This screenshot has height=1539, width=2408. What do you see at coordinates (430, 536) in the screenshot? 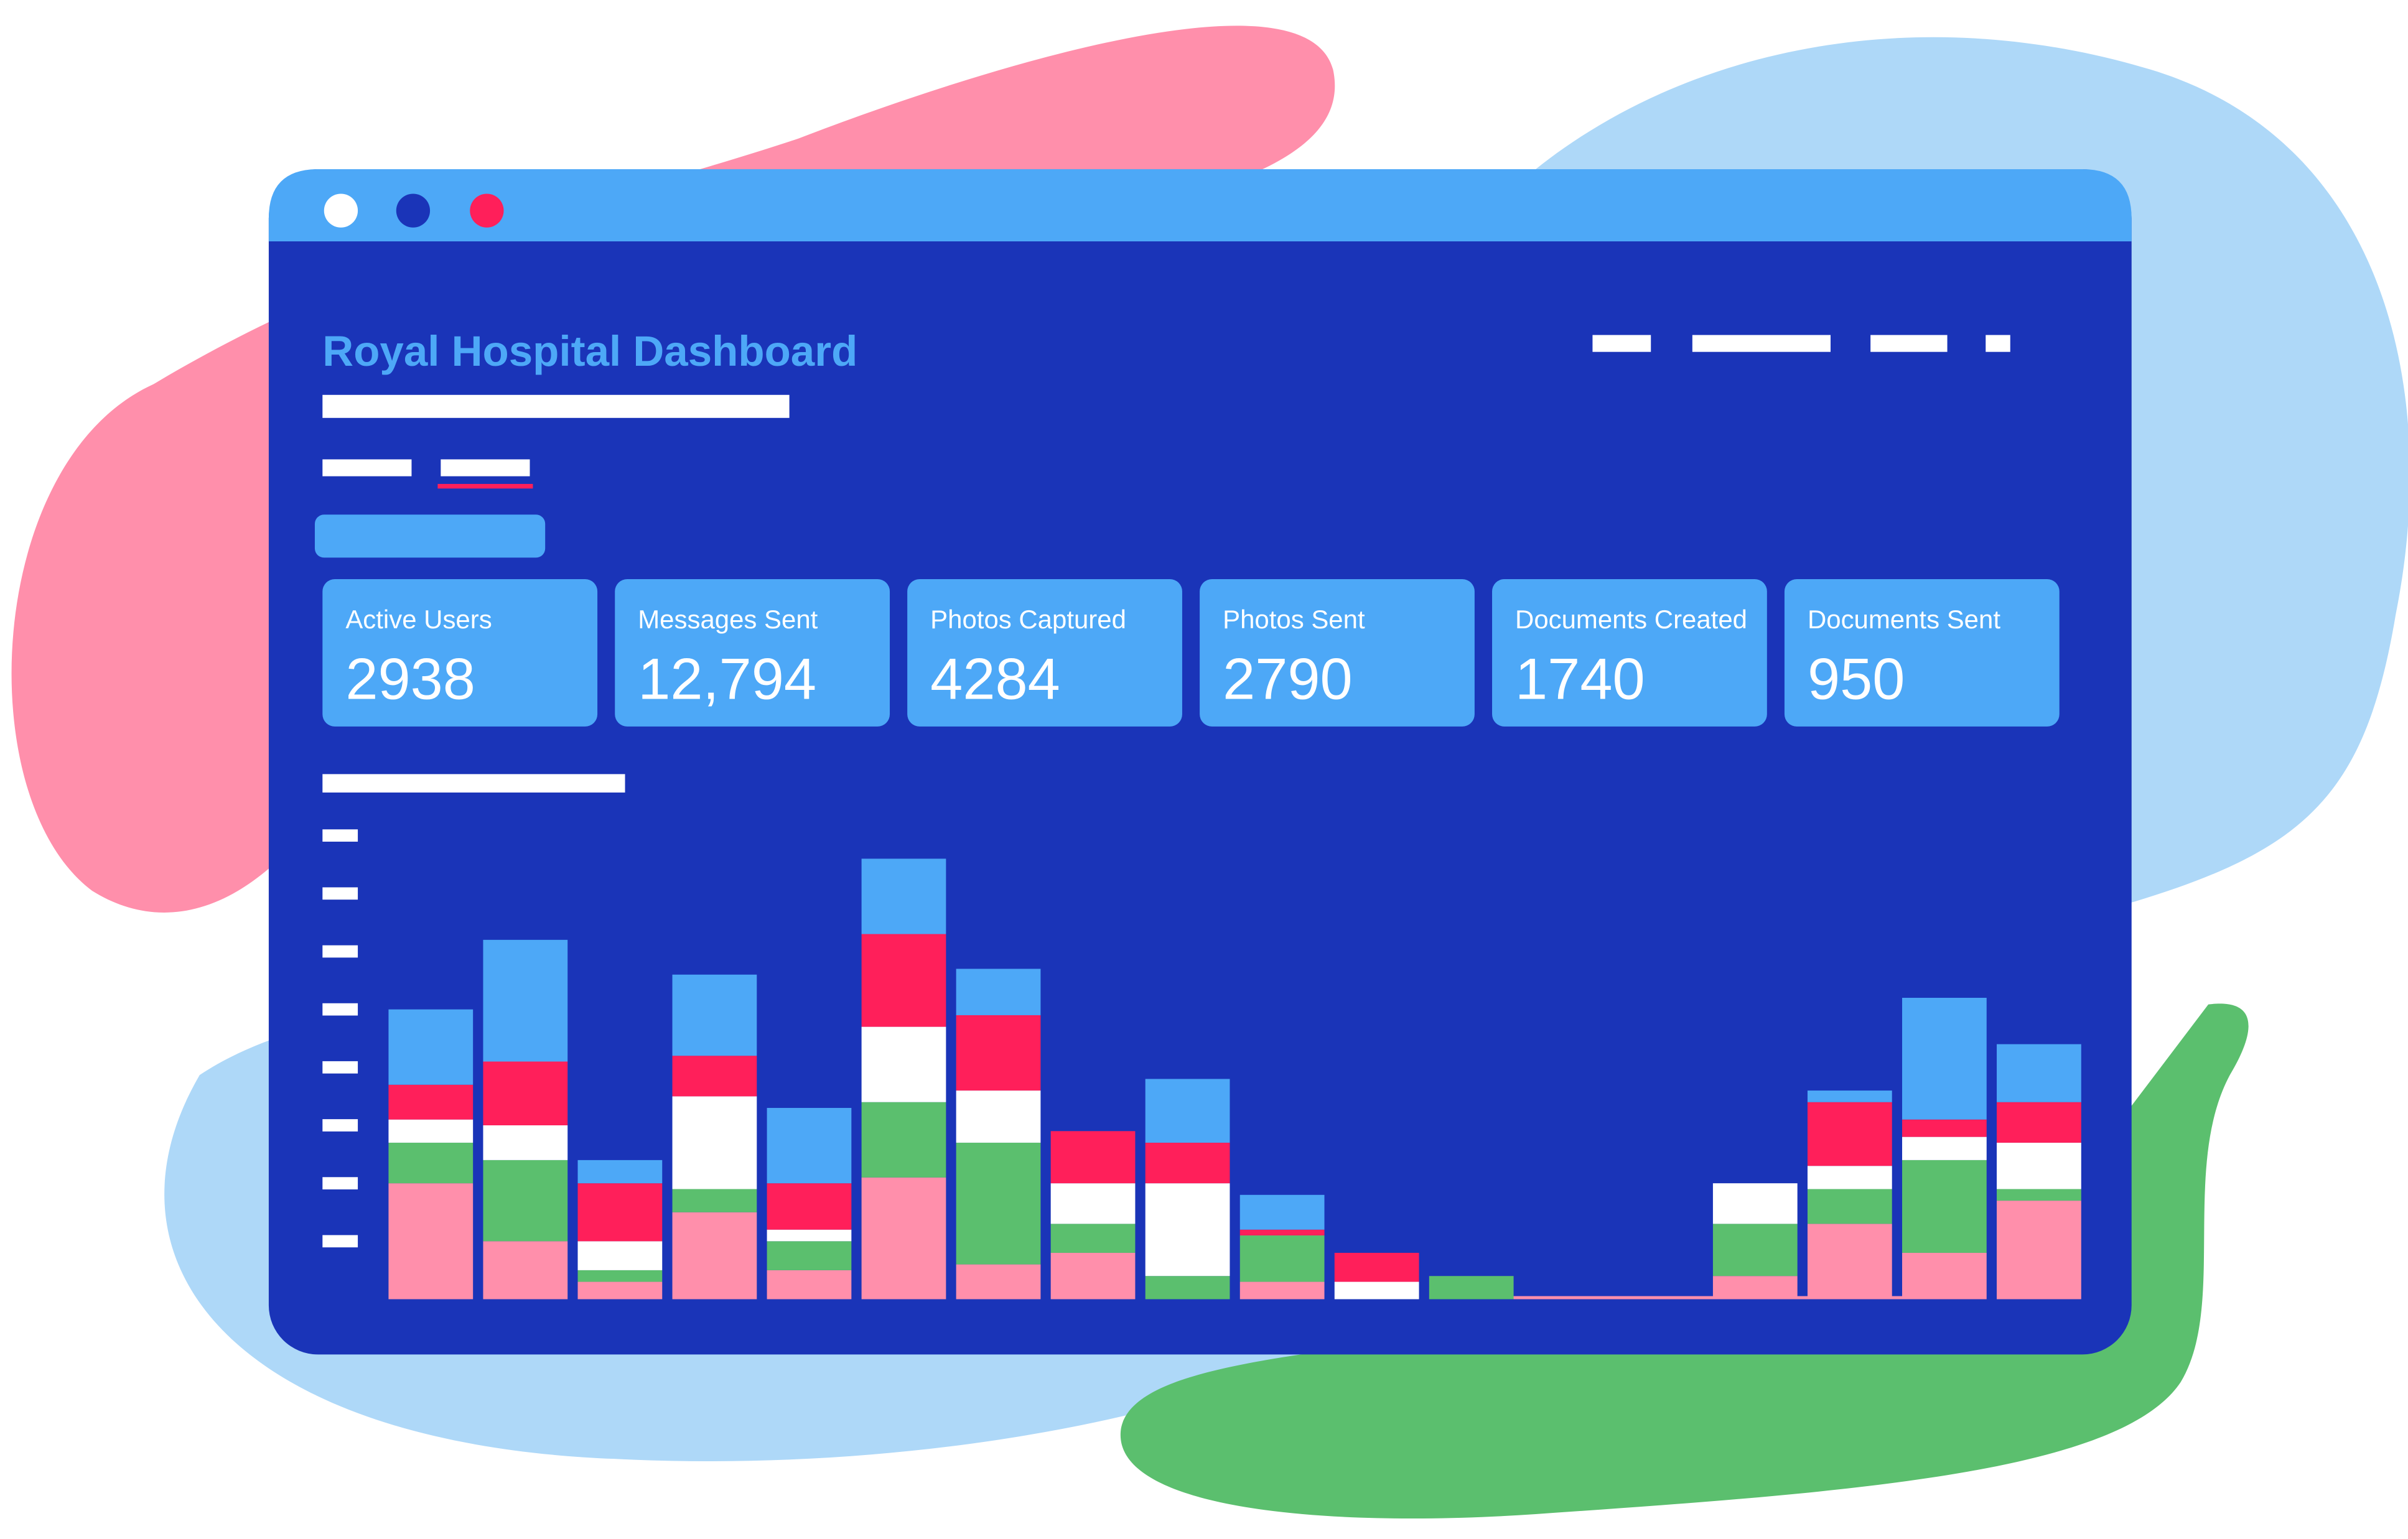
I see `button` at bounding box center [430, 536].